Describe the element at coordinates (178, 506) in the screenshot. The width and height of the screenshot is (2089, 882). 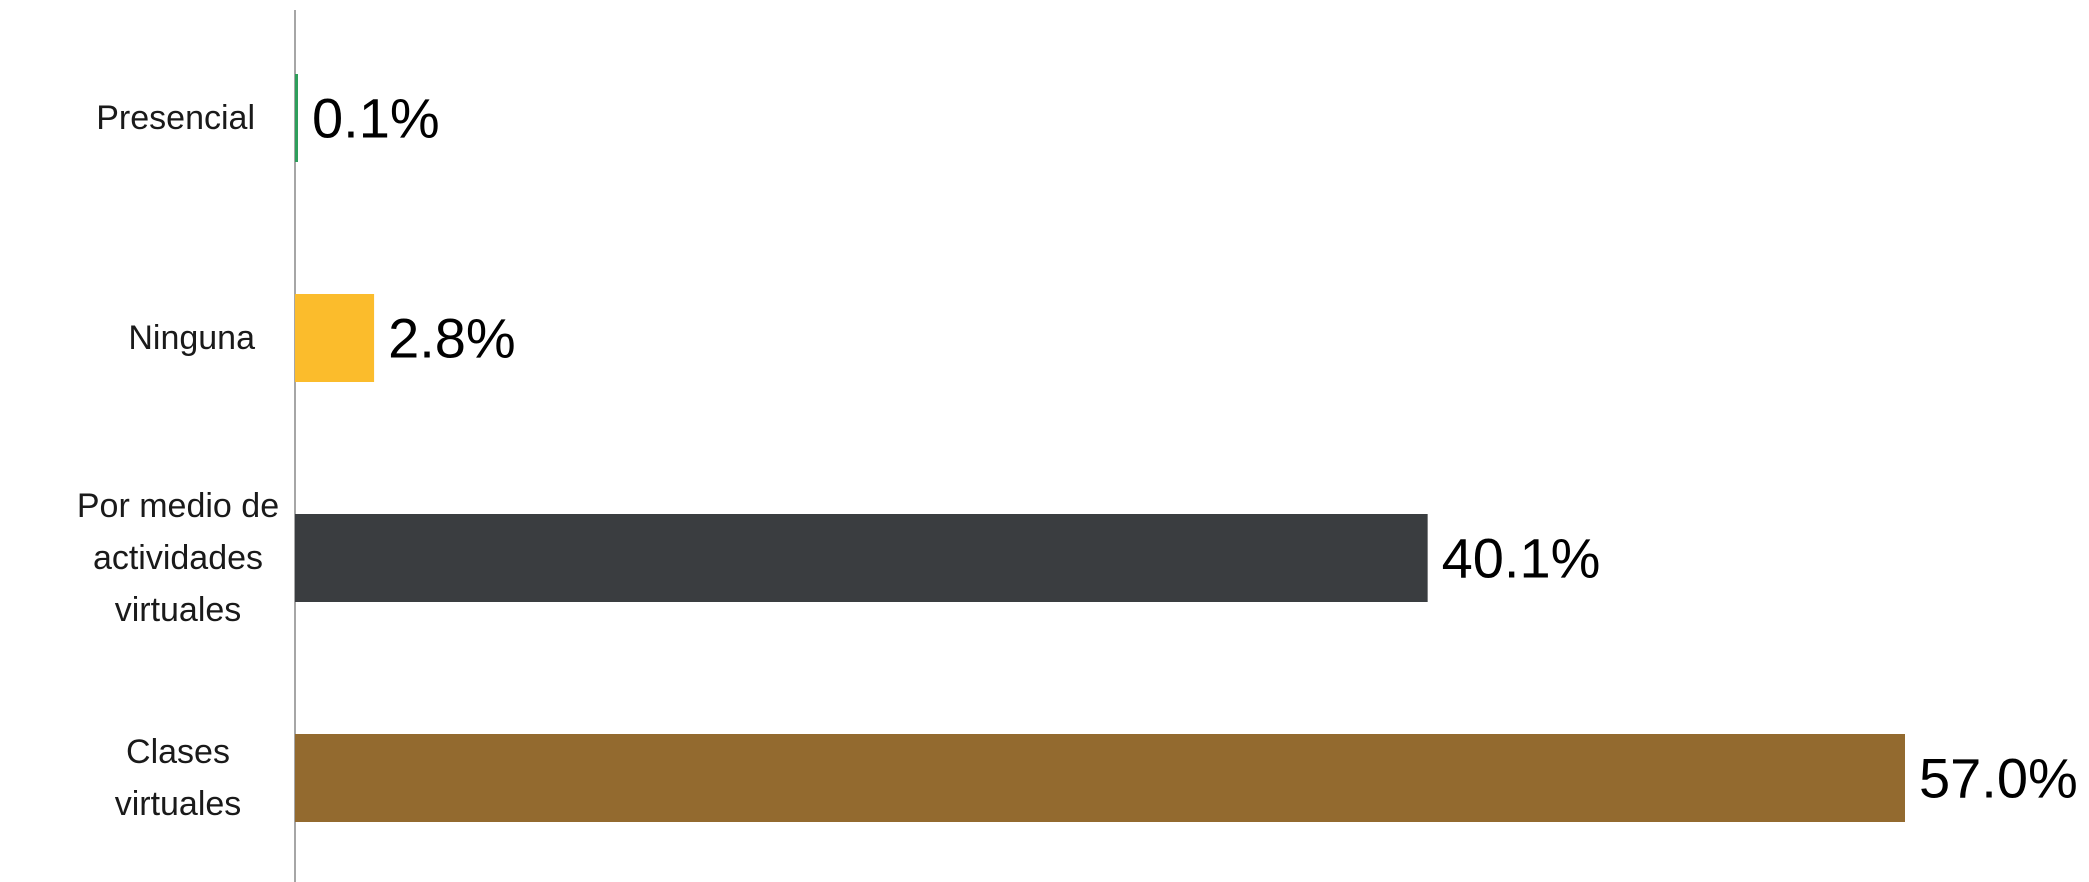
I see `category-label-2-line-0: Por medio de` at that location.